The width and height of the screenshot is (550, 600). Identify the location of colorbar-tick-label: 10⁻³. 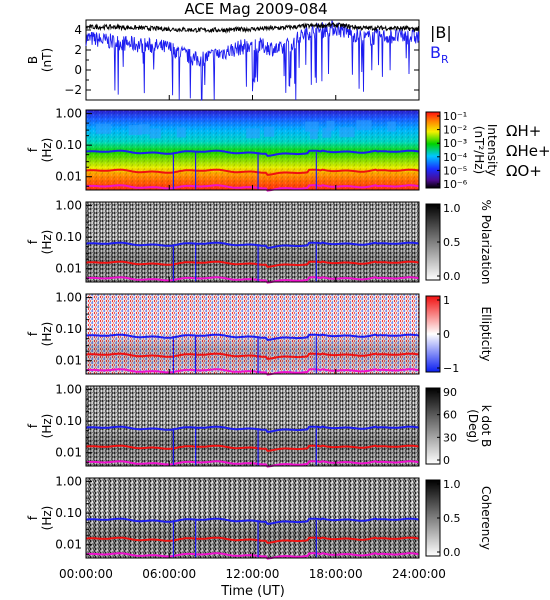
(455, 143).